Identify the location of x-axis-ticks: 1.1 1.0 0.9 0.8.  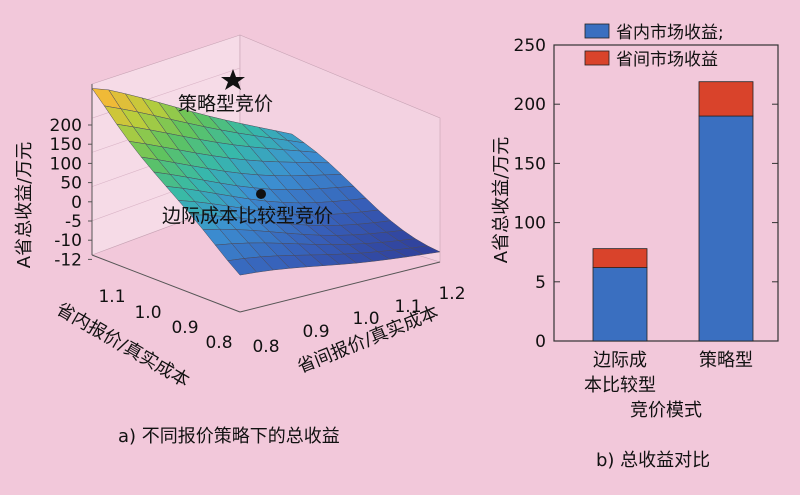
(165, 320).